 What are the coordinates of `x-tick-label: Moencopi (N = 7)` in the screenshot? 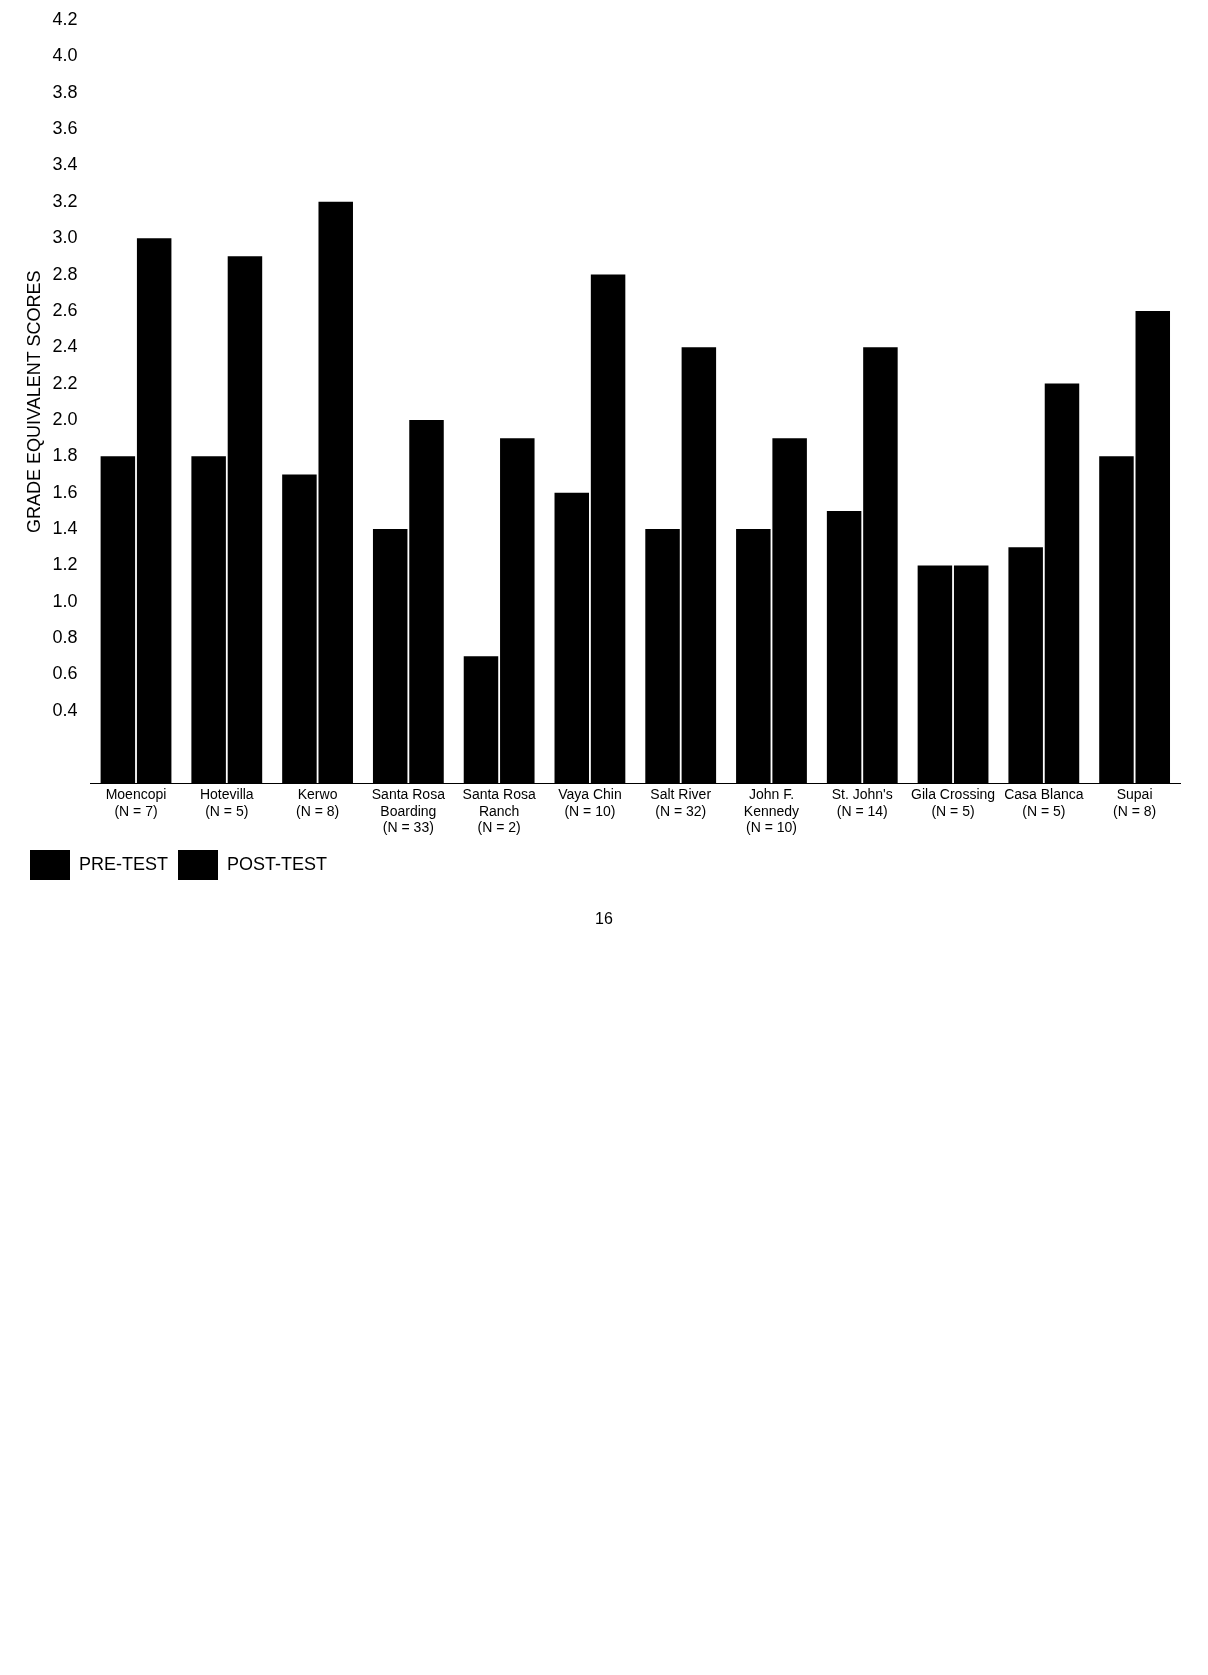 It's located at (136, 802).